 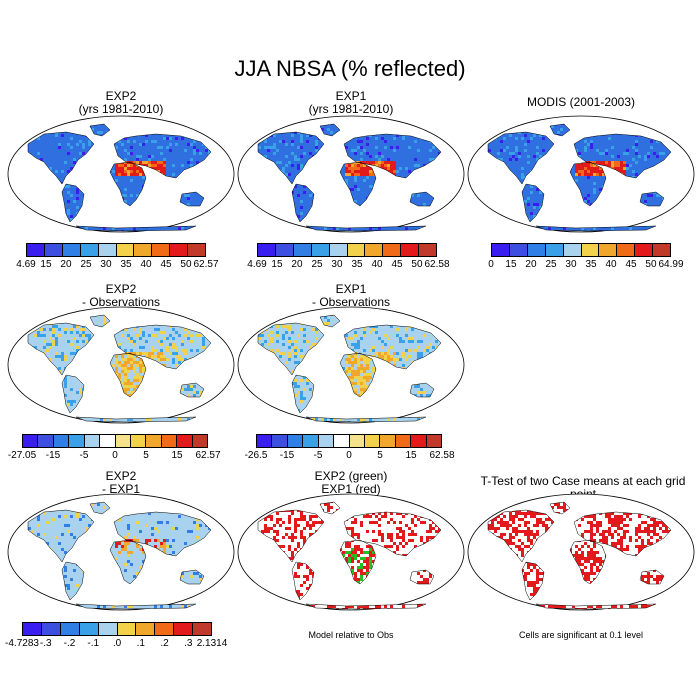 What do you see at coordinates (146, 455) in the screenshot?
I see `colorbar-tick-label: 5` at bounding box center [146, 455].